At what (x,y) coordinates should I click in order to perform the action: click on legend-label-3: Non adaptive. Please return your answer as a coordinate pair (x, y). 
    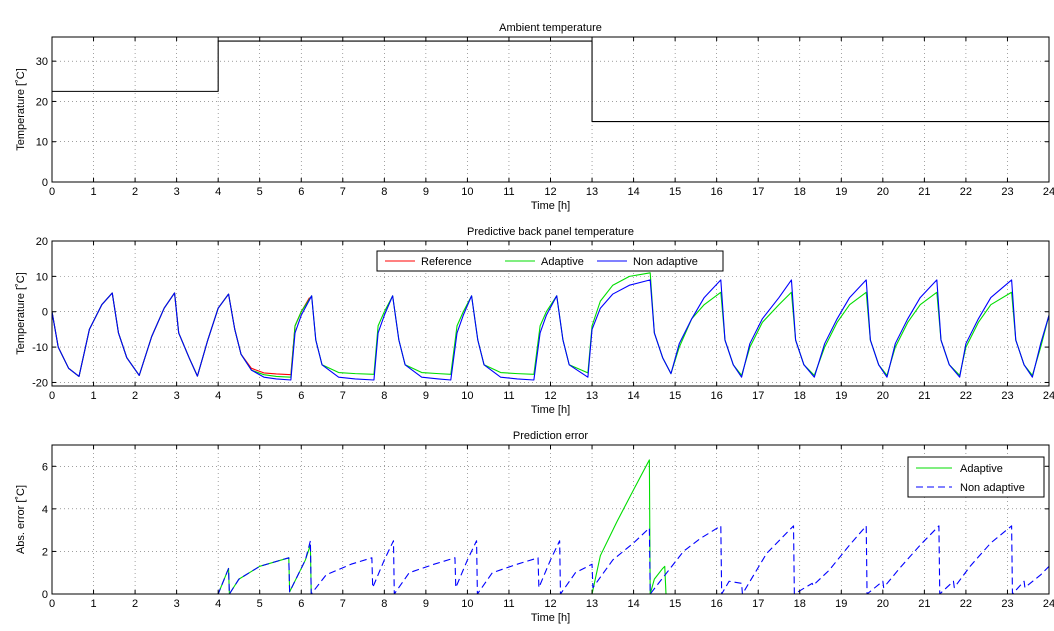
    Looking at the image, I should click on (665, 262).